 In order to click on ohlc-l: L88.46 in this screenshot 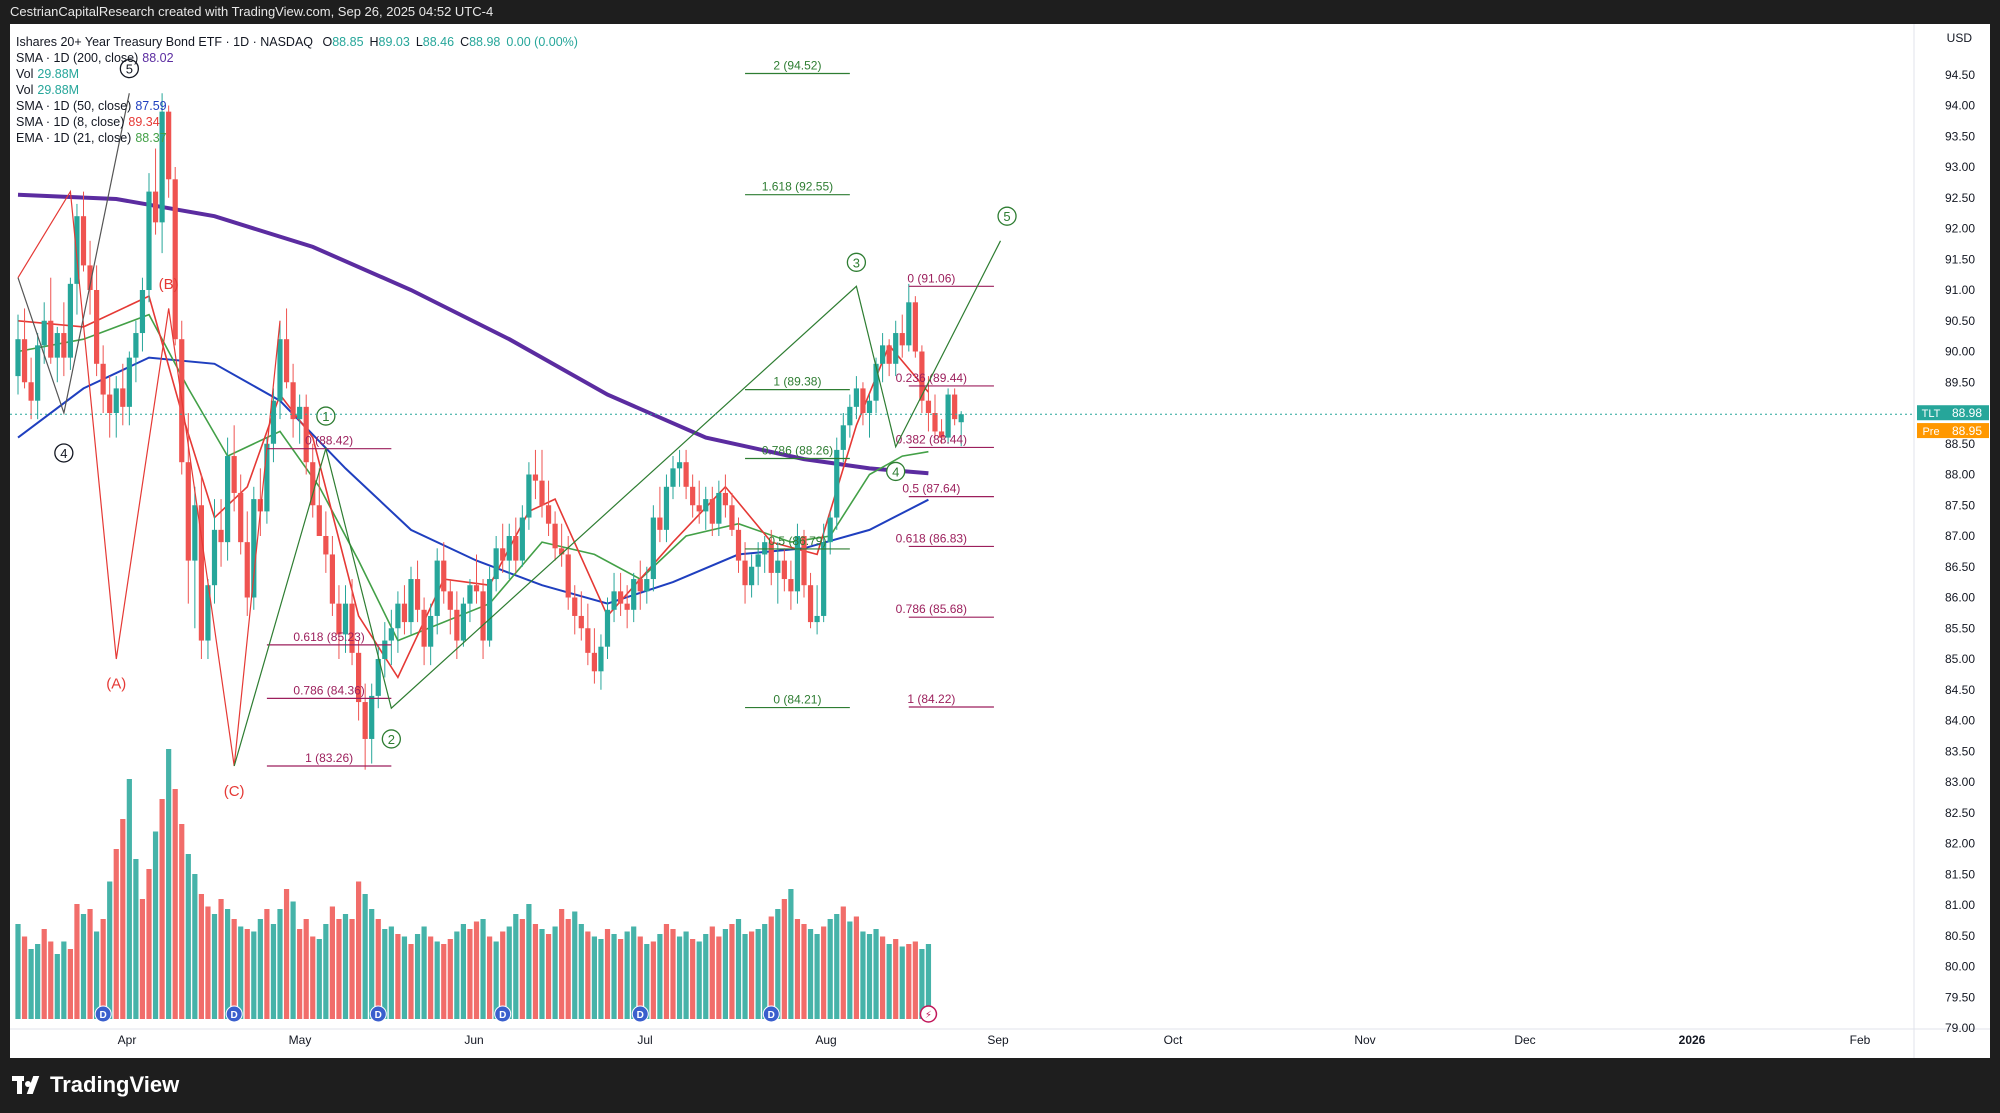, I will do `click(435, 42)`.